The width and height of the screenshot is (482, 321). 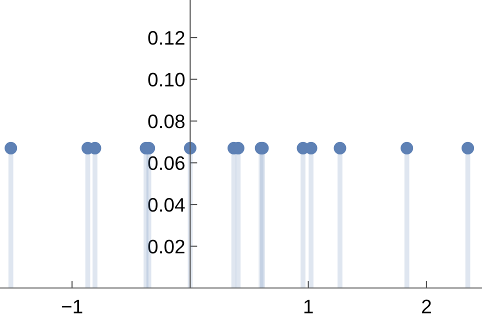 What do you see at coordinates (166, 121) in the screenshot?
I see `y-tick-label: 0.08` at bounding box center [166, 121].